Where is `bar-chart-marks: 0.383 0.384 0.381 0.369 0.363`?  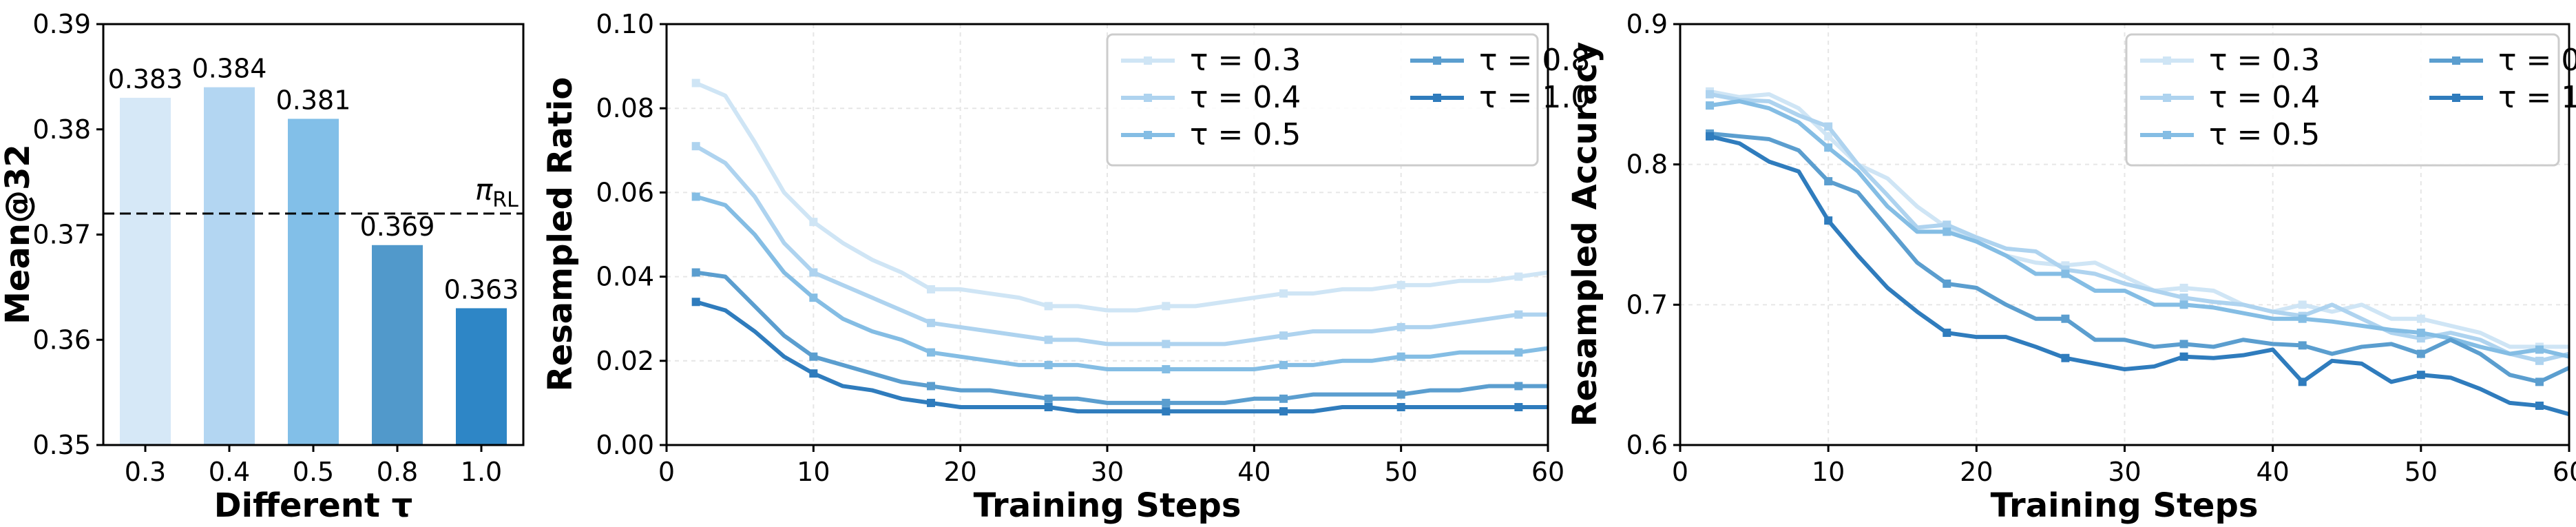
bar-chart-marks: 0.383 0.384 0.381 0.369 0.363 is located at coordinates (313, 250).